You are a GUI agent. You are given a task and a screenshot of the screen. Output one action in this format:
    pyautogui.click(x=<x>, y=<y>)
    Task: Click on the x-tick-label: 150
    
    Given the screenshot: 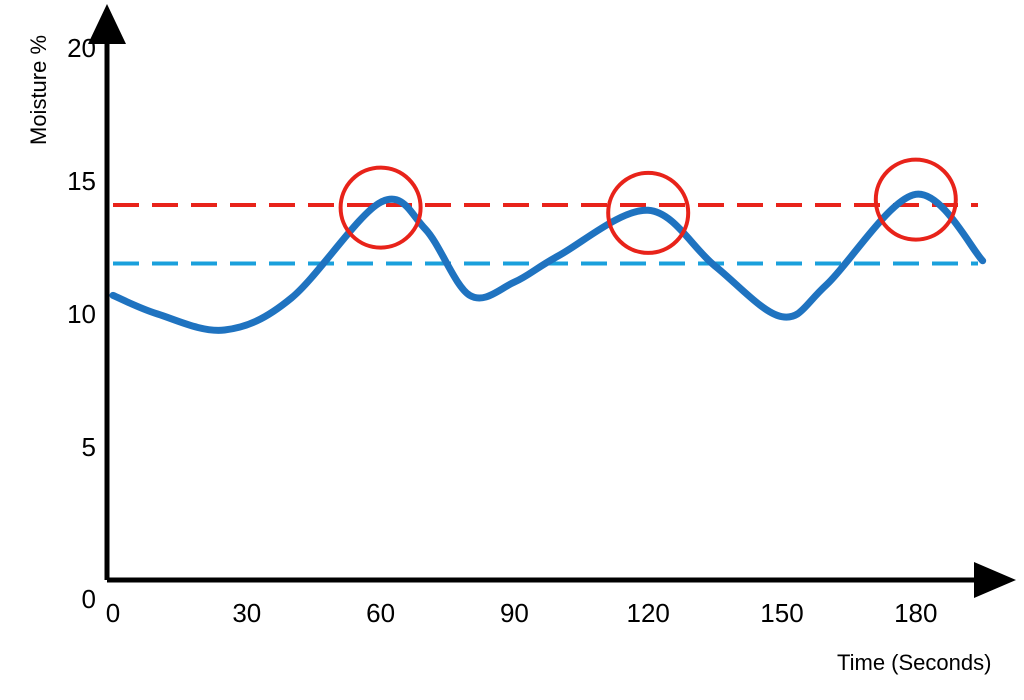 What is the action you would take?
    pyautogui.click(x=781, y=613)
    